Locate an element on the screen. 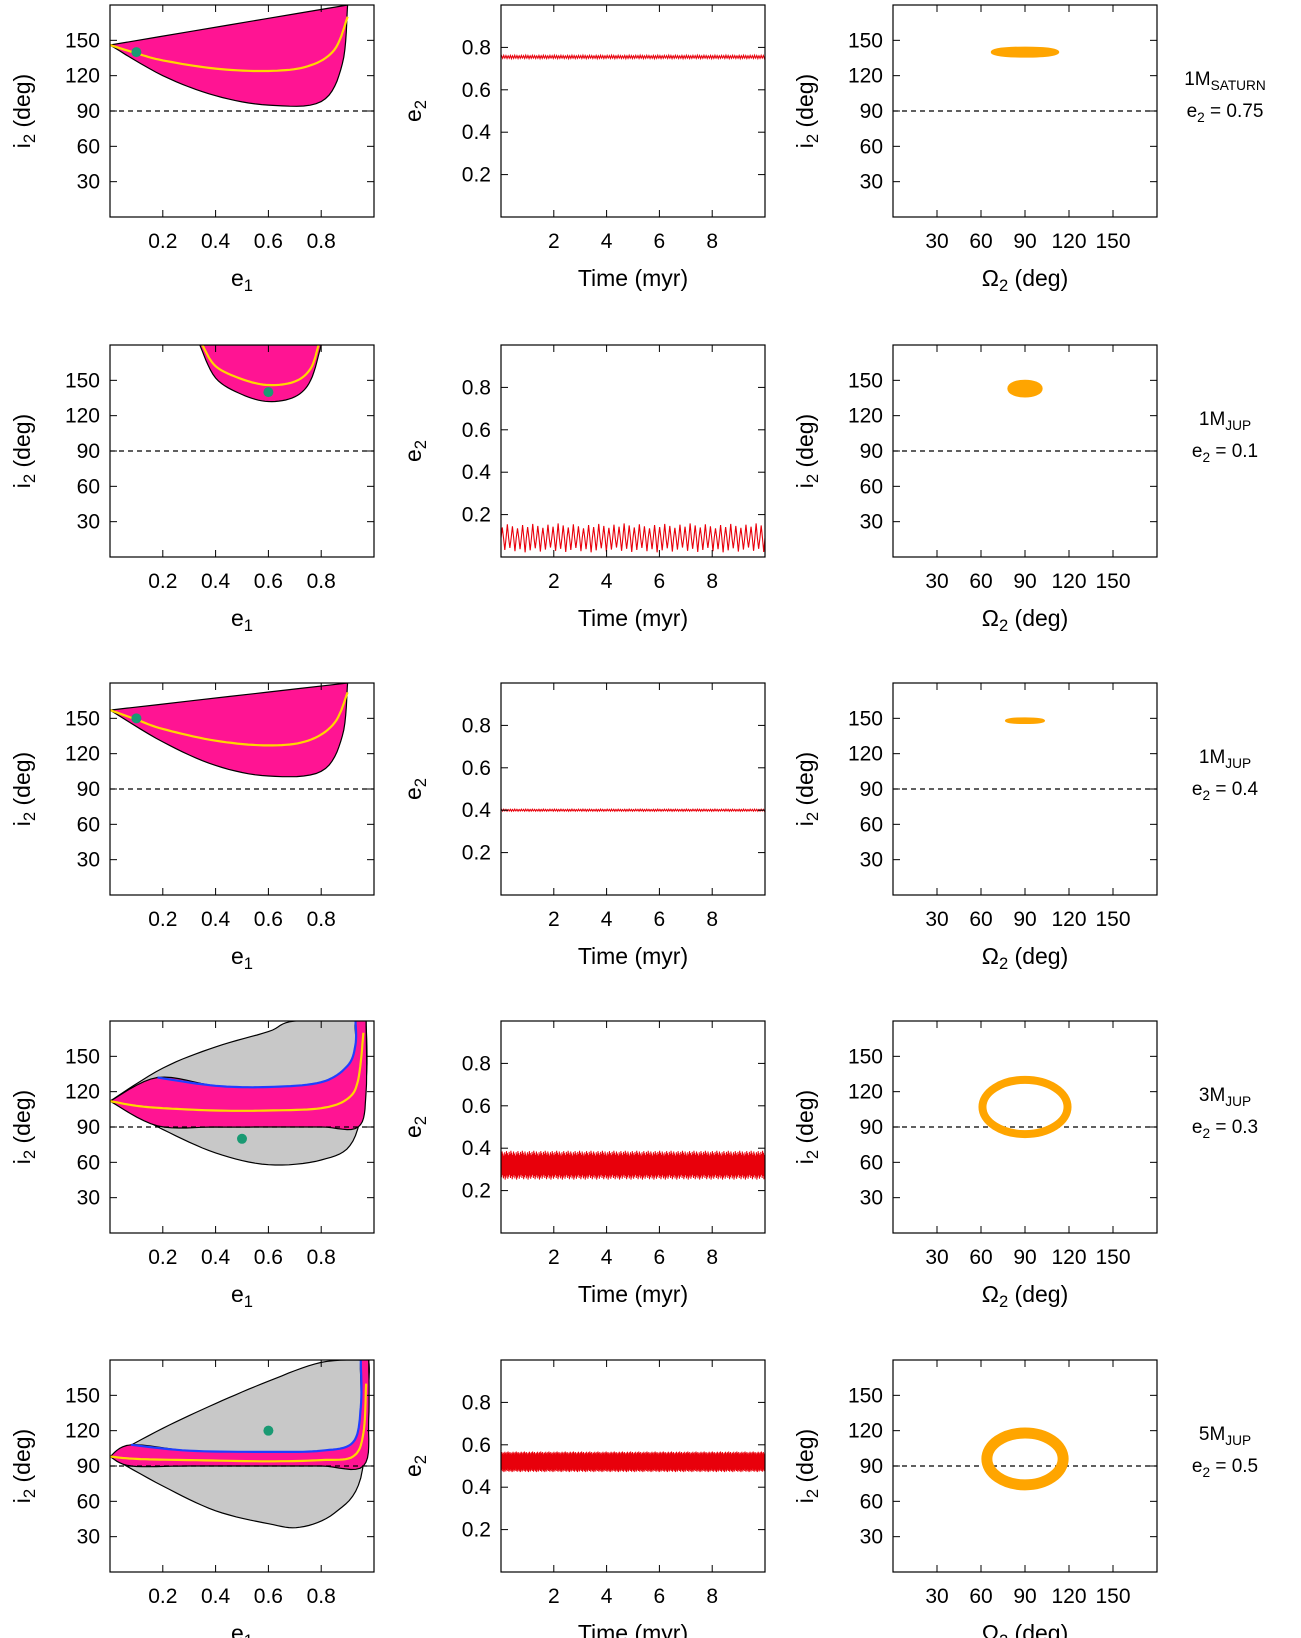 The image size is (1301, 1638). x-tick-label: 60 is located at coordinates (980, 1257).